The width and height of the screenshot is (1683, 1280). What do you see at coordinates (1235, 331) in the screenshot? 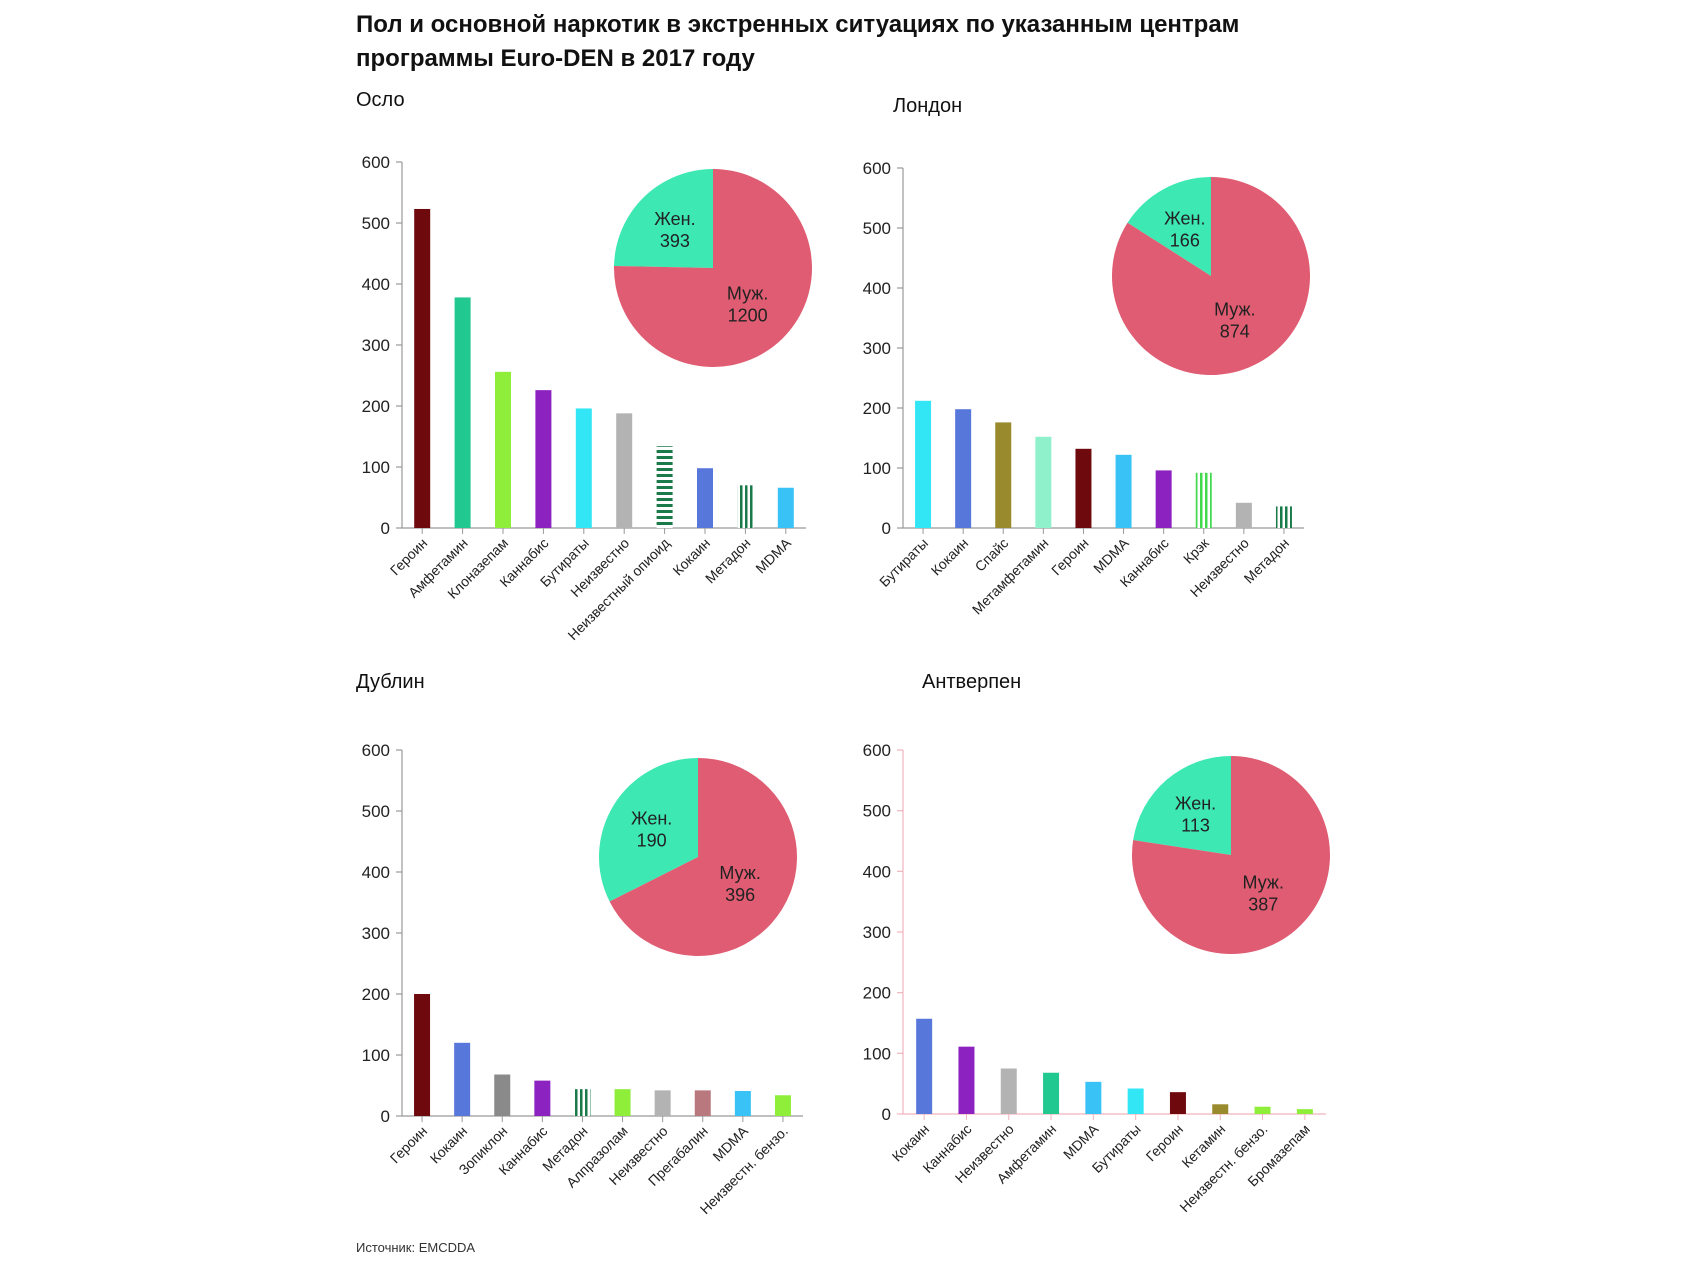
I see `pie-male-value: 874` at bounding box center [1235, 331].